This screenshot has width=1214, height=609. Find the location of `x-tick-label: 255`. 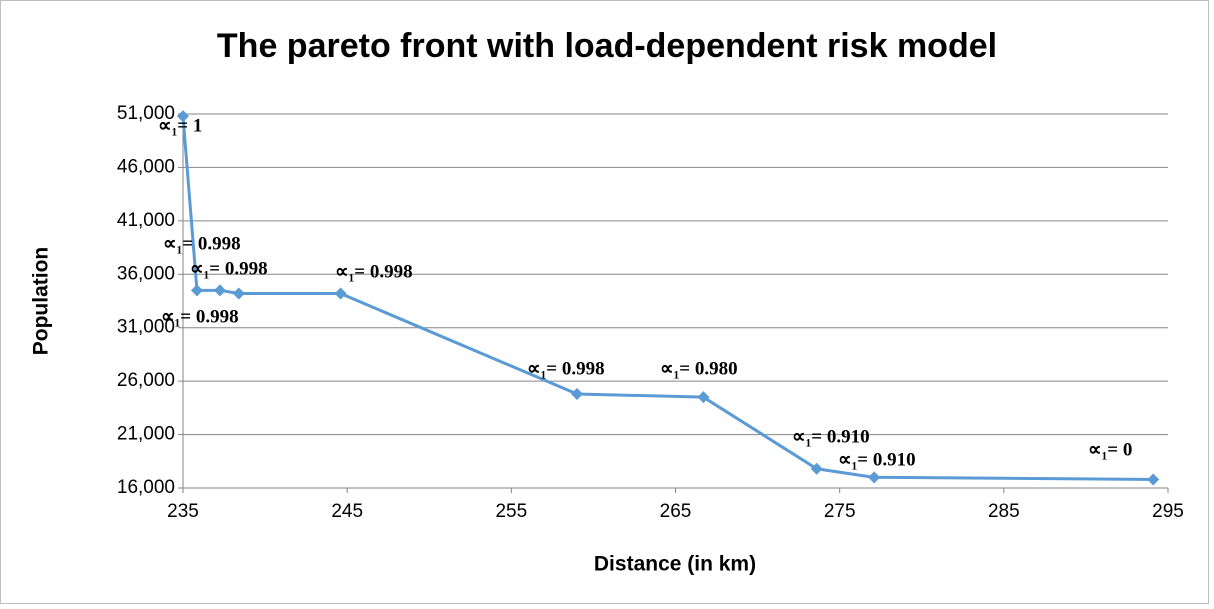

x-tick-label: 255 is located at coordinates (511, 511).